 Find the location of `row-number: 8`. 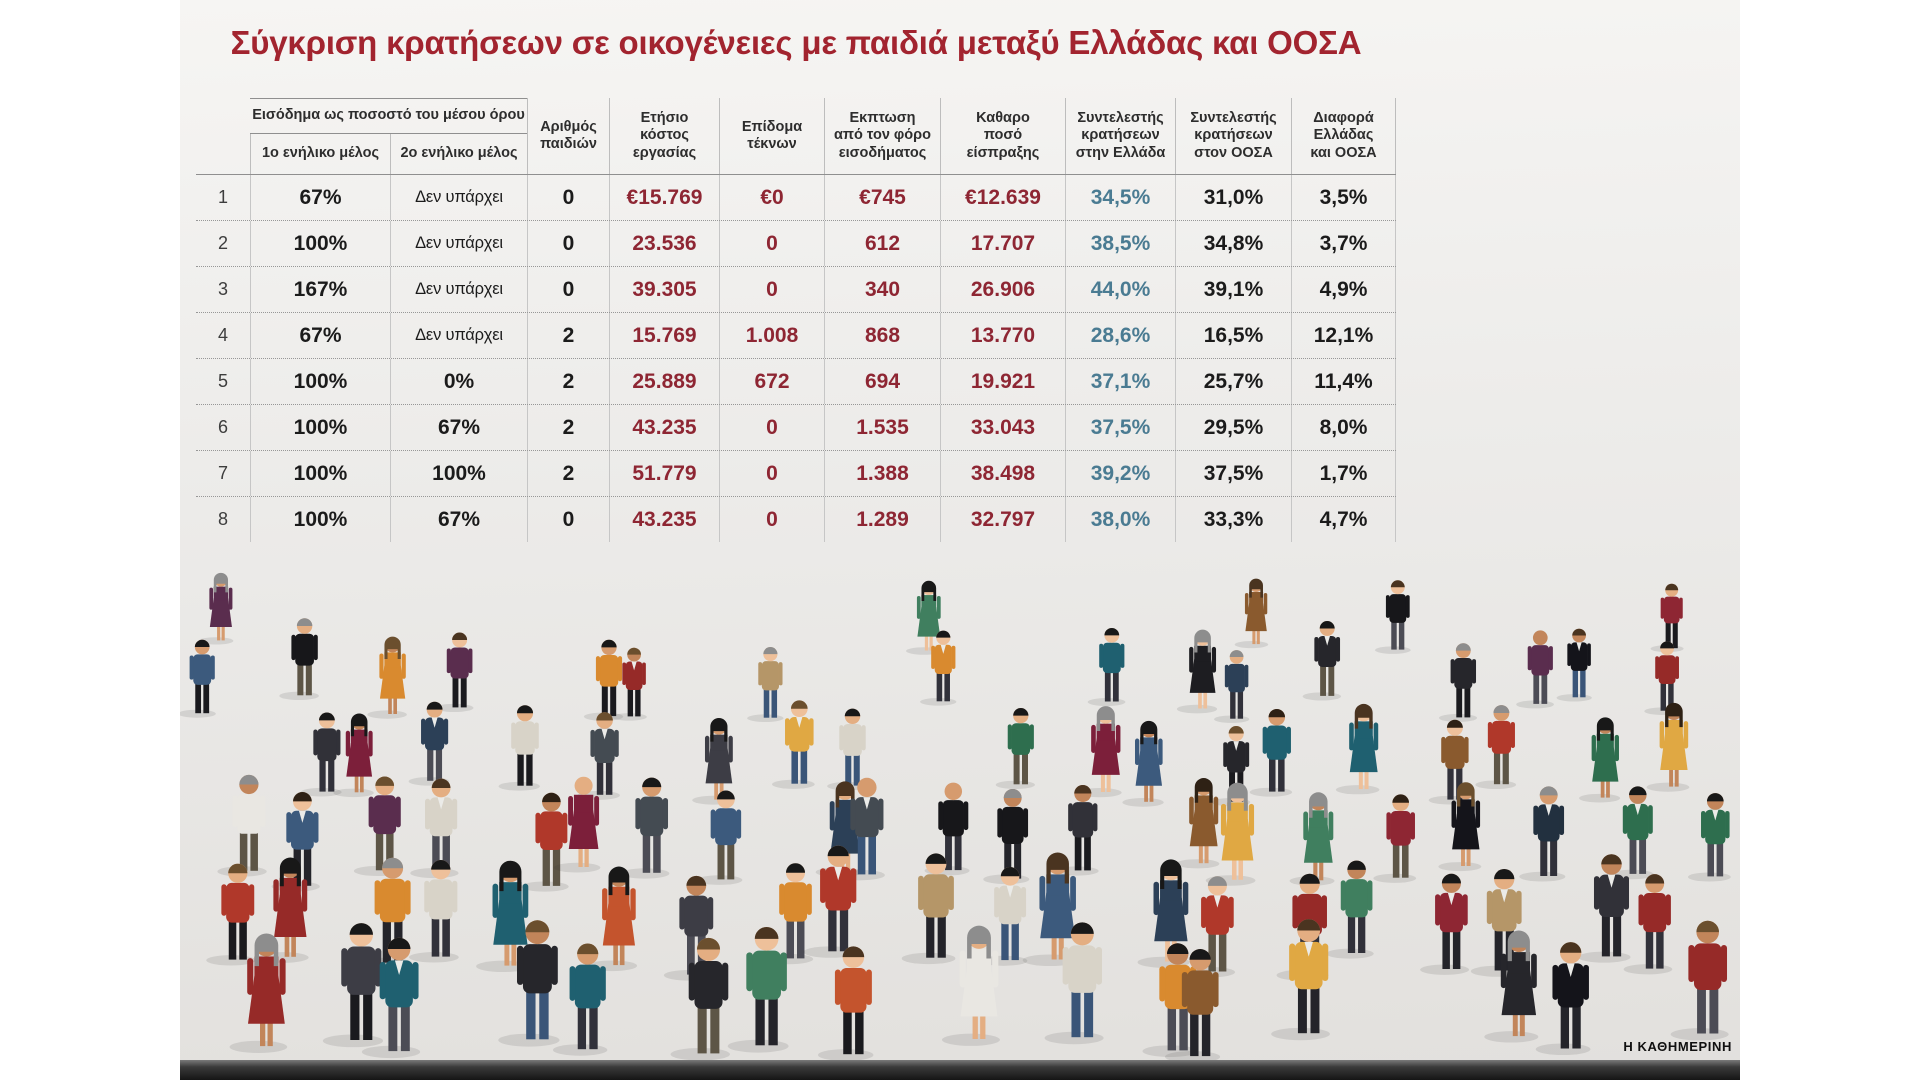

row-number: 8 is located at coordinates (222, 519).